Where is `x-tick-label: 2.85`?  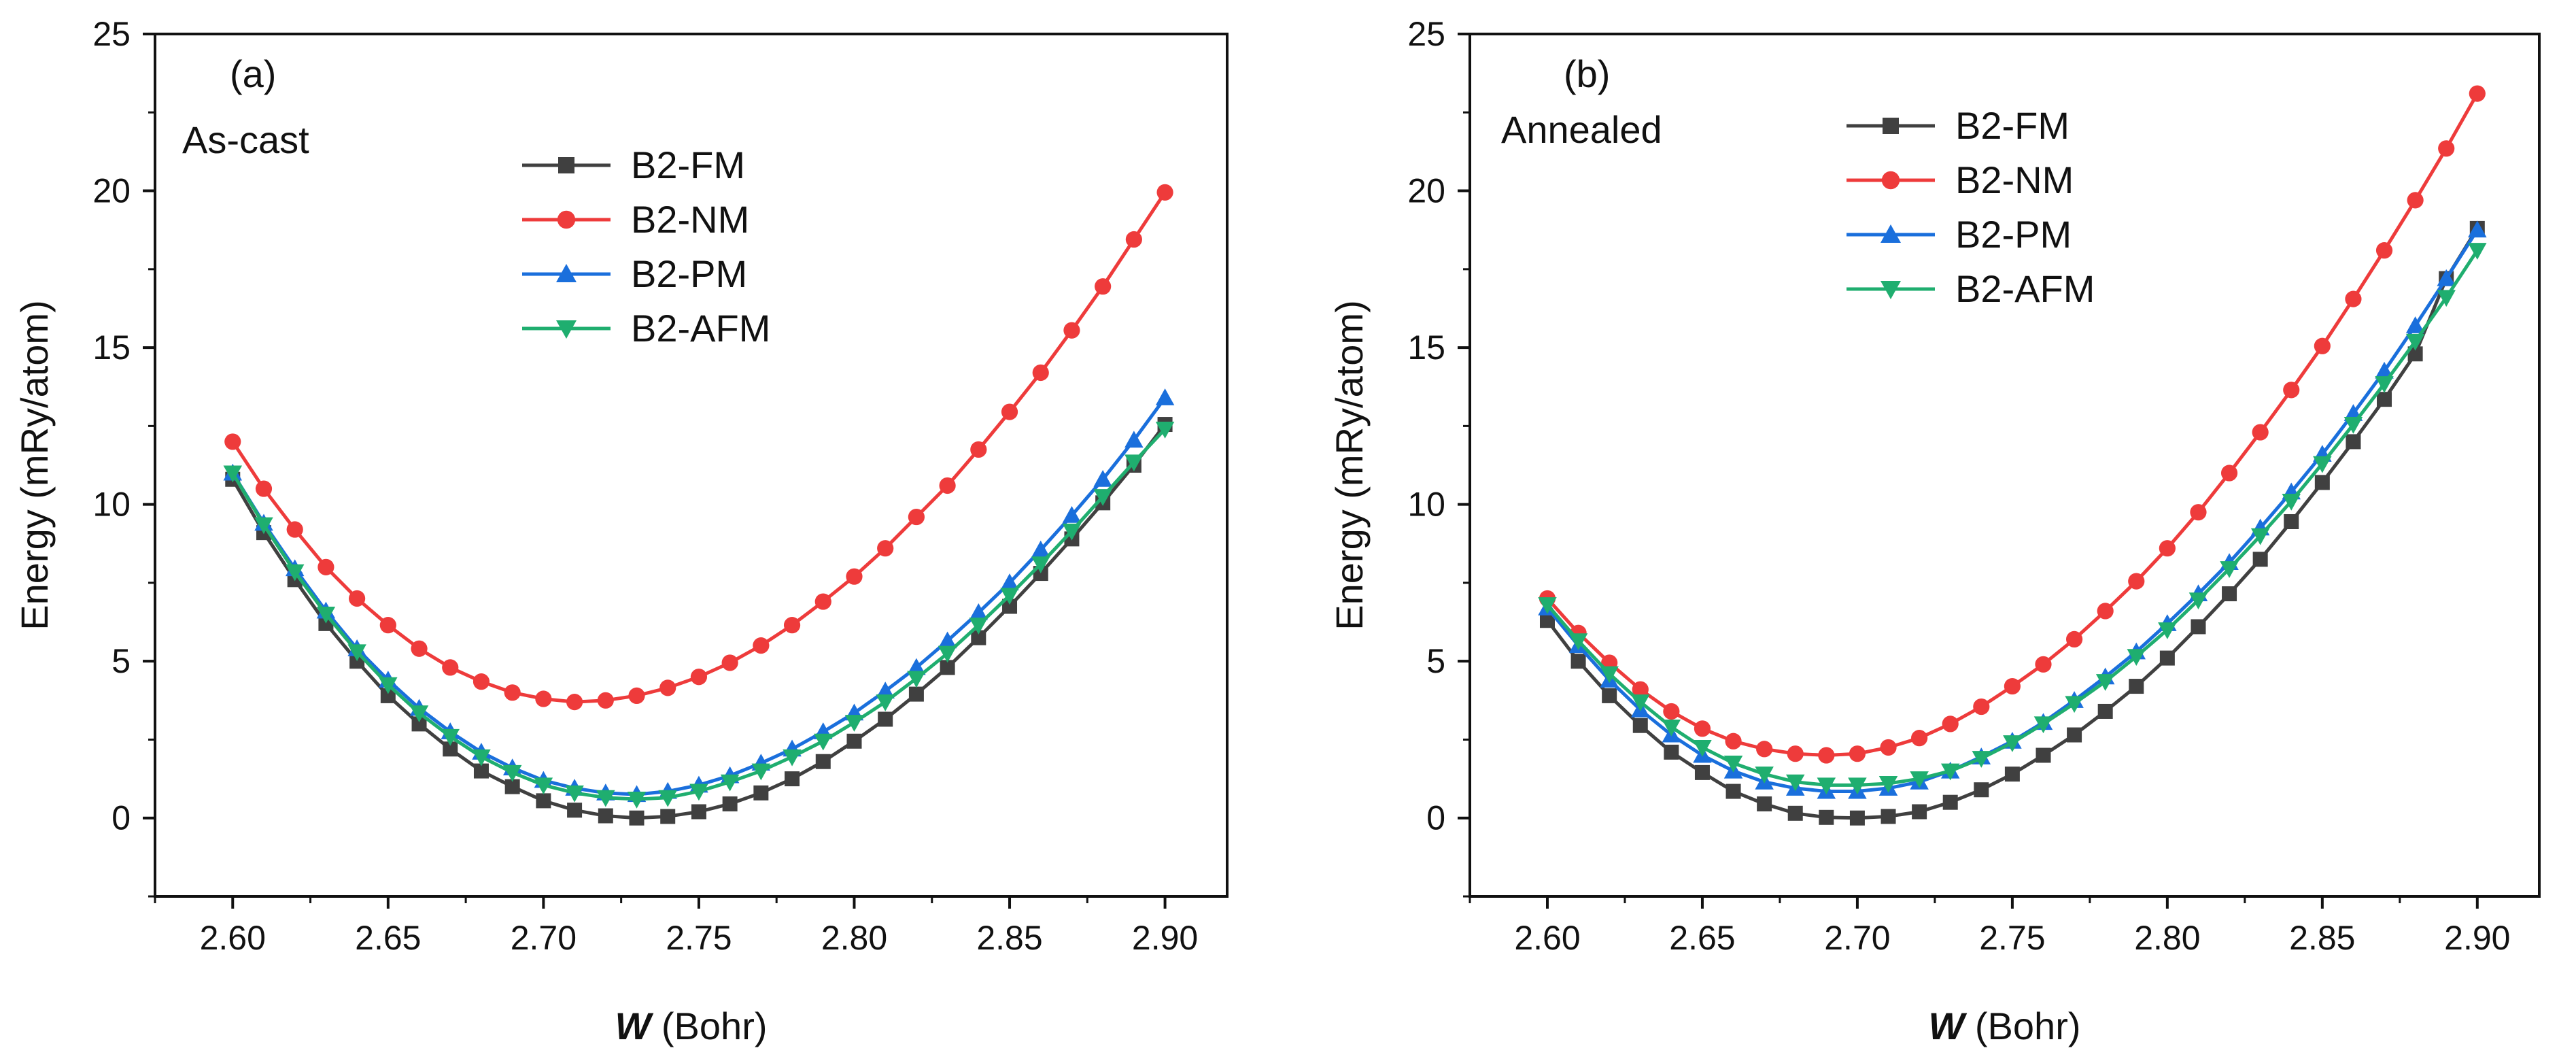 x-tick-label: 2.85 is located at coordinates (1009, 938).